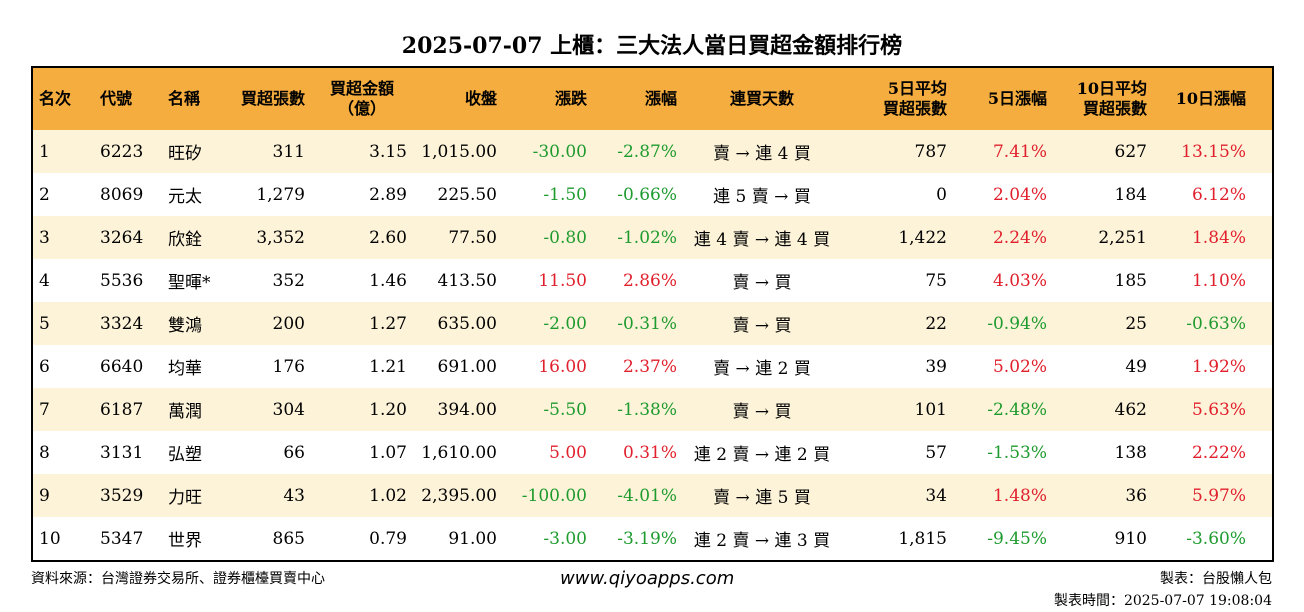  What do you see at coordinates (388, 323) in the screenshot?
I see `cell-net-amount: 1.27` at bounding box center [388, 323].